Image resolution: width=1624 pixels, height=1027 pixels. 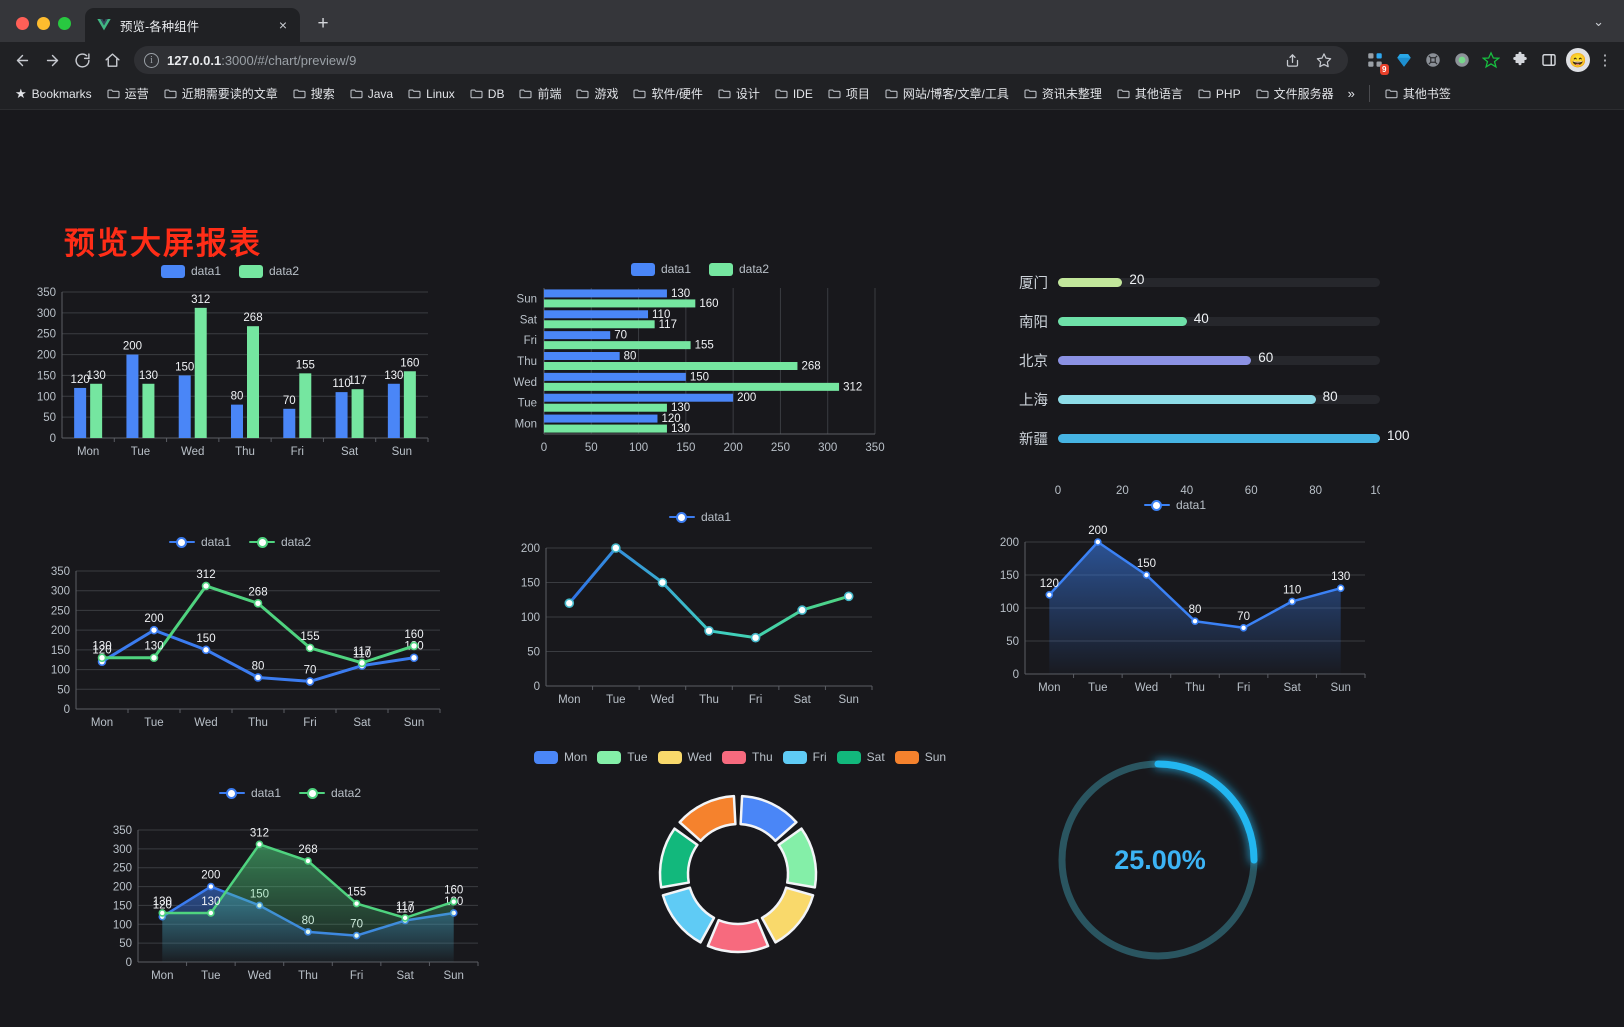 I want to click on bookmark-folder-item: Linux, so click(x=431, y=94).